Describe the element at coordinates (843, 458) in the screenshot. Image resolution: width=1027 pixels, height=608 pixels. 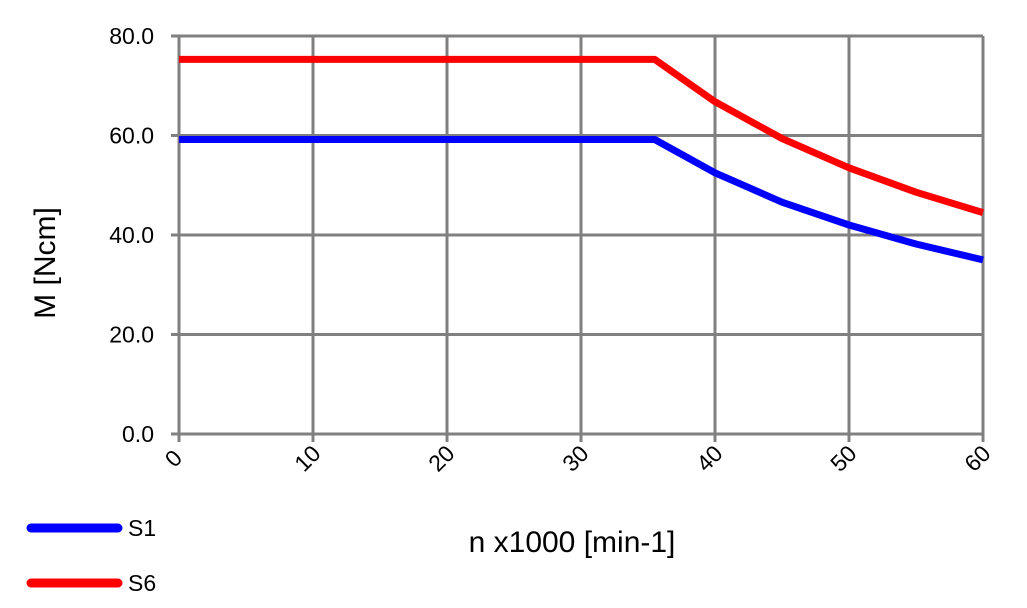
I see `x-tick-label: 50` at that location.